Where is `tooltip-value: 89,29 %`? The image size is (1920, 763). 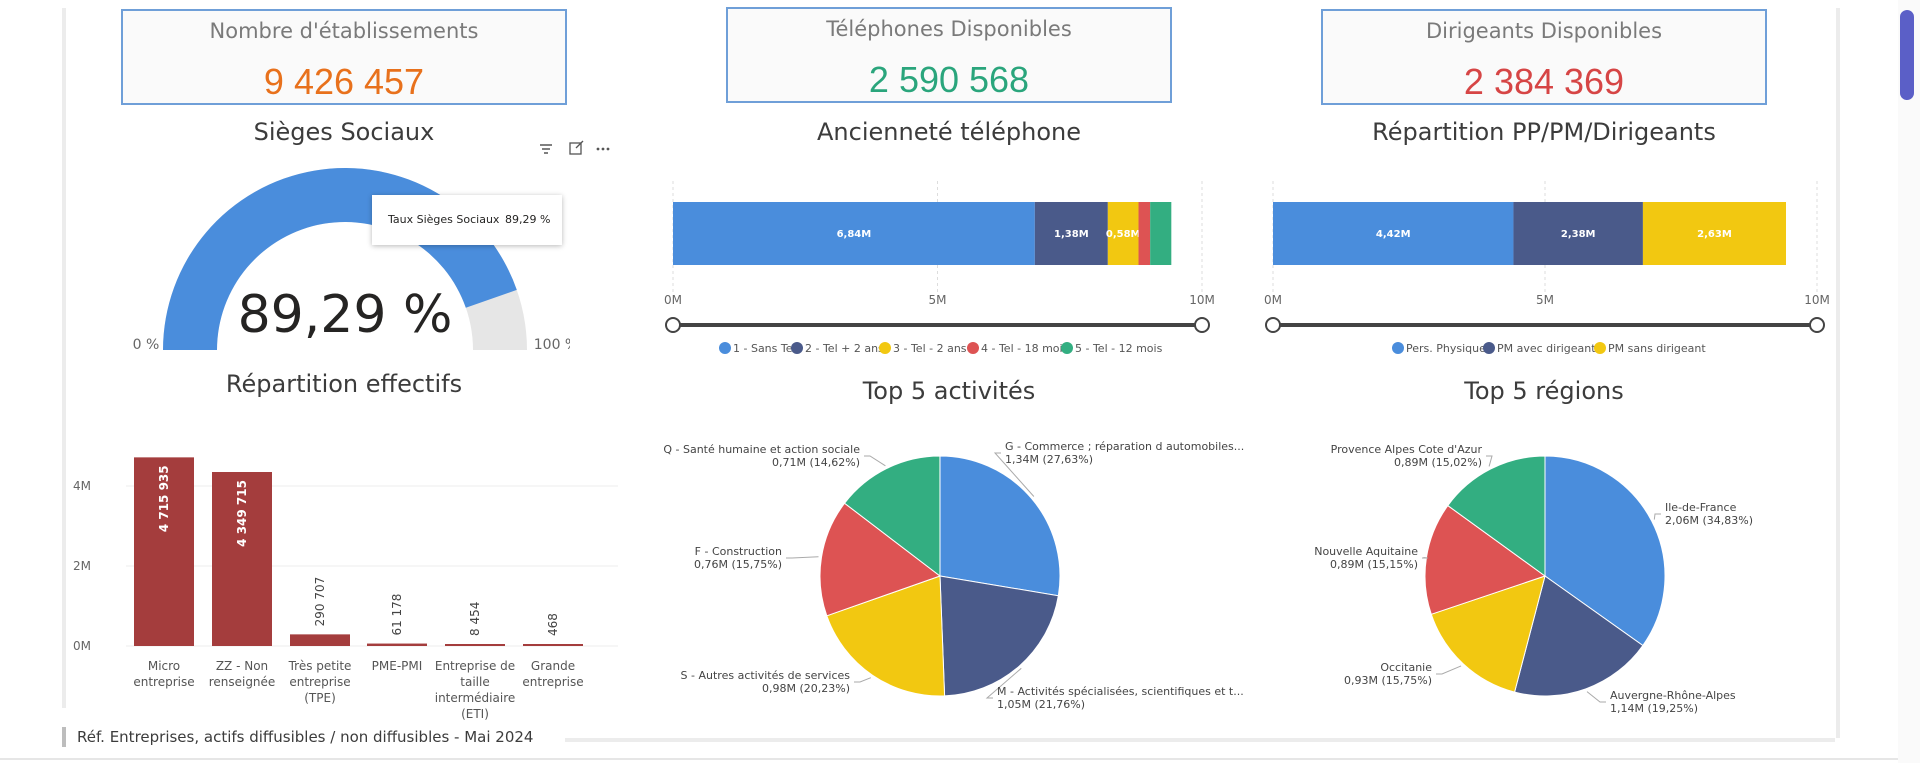
tooltip-value: 89,29 % is located at coordinates (528, 219).